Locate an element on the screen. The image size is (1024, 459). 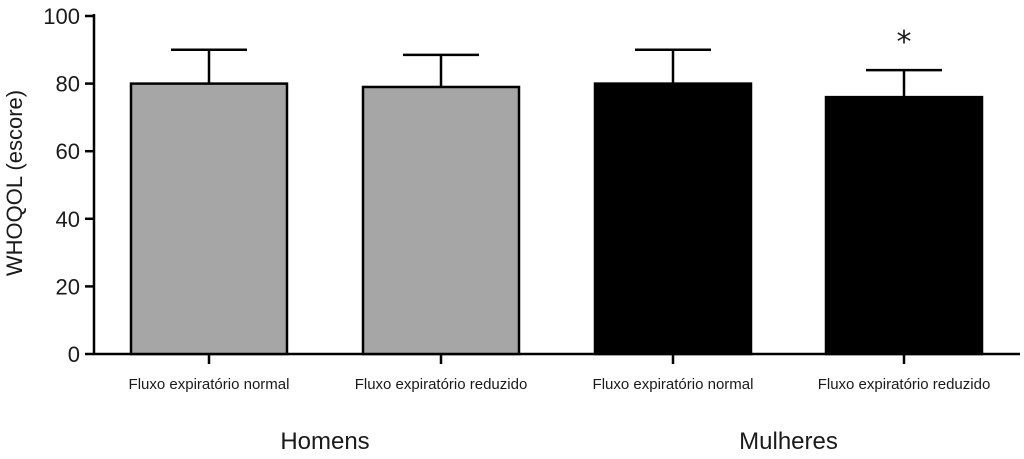
significance-asterisk: * is located at coordinates (904, 42).